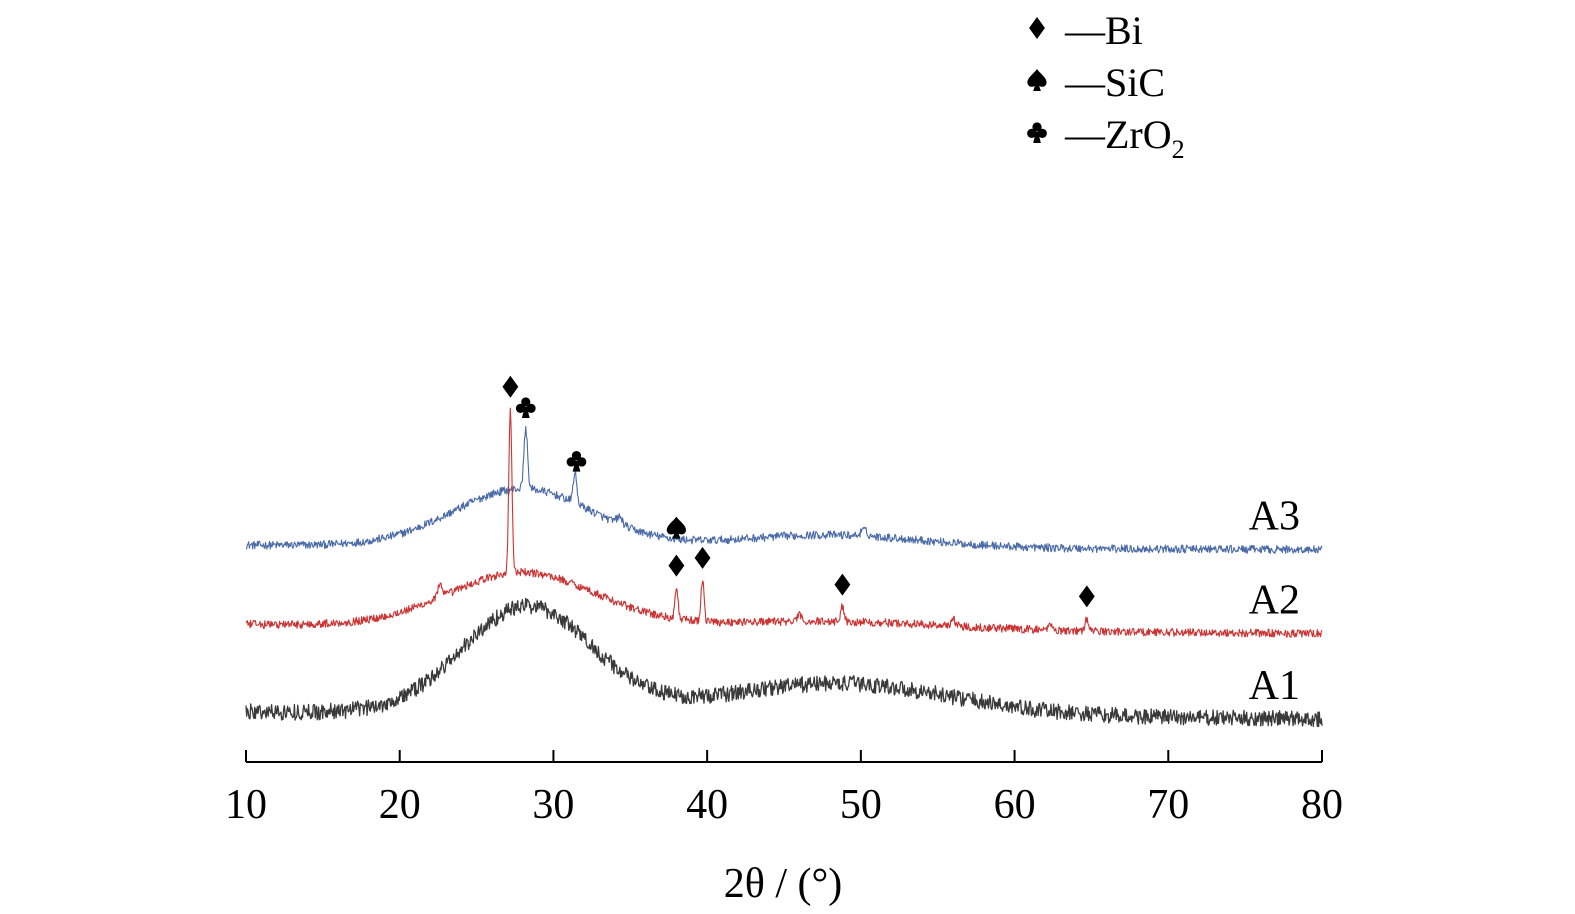 Image resolution: width=1575 pixels, height=914 pixels. What do you see at coordinates (707, 805) in the screenshot?
I see `x-tick-label-40: 40` at bounding box center [707, 805].